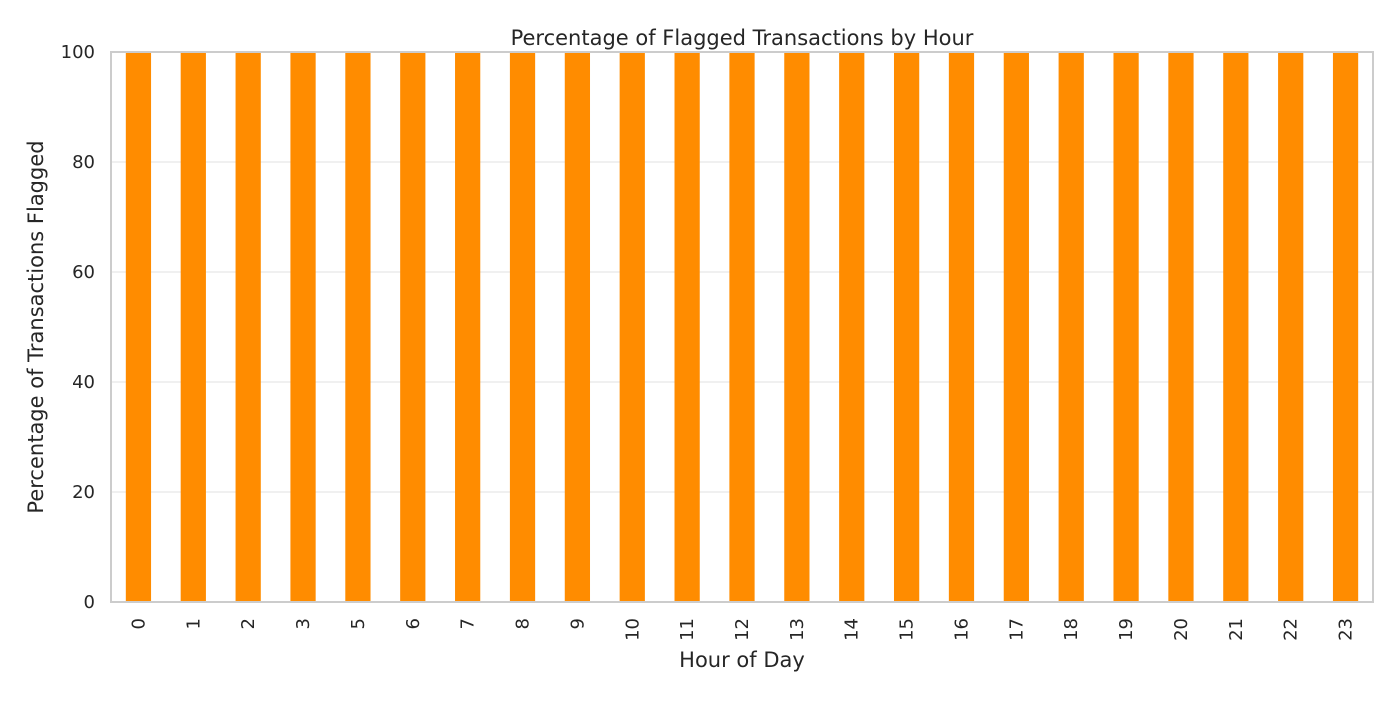 This screenshot has width=1400, height=704. What do you see at coordinates (83, 162) in the screenshot?
I see `y-tick-label: 80` at bounding box center [83, 162].